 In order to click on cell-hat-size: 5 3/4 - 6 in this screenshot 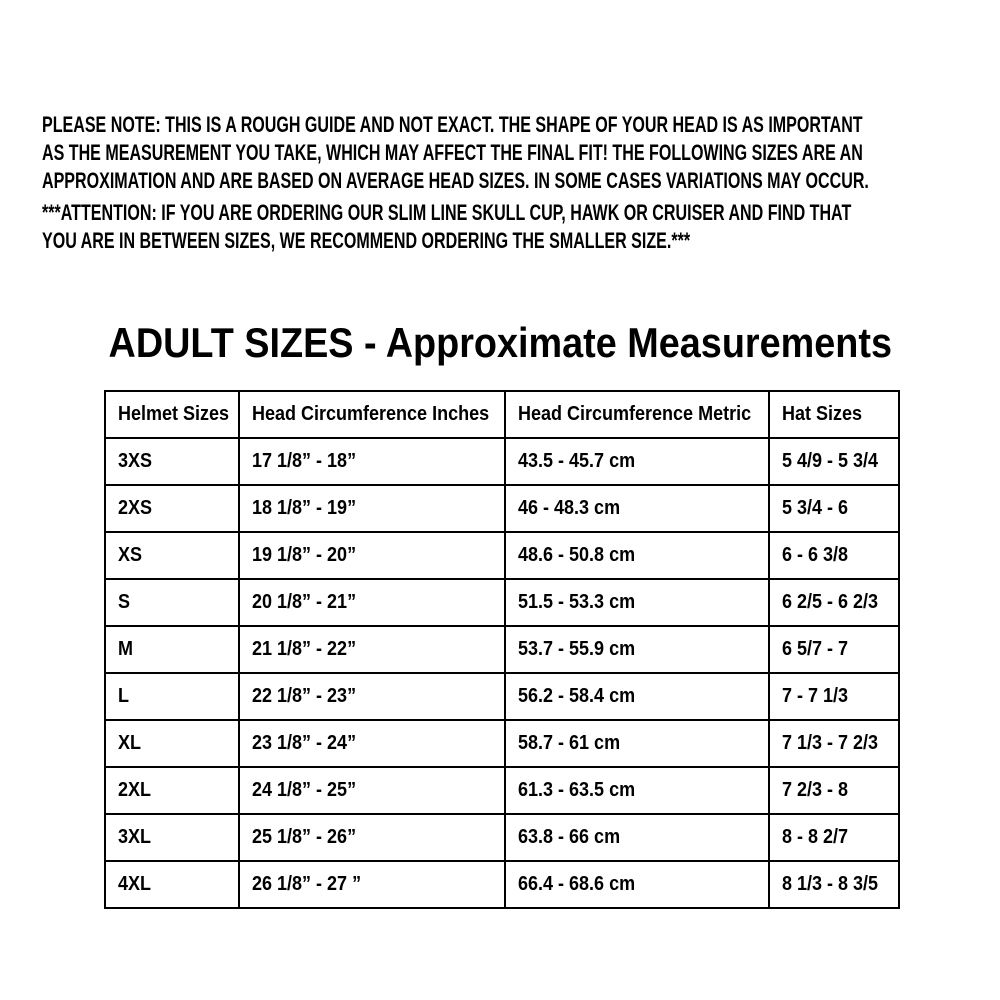, I will do `click(834, 508)`.